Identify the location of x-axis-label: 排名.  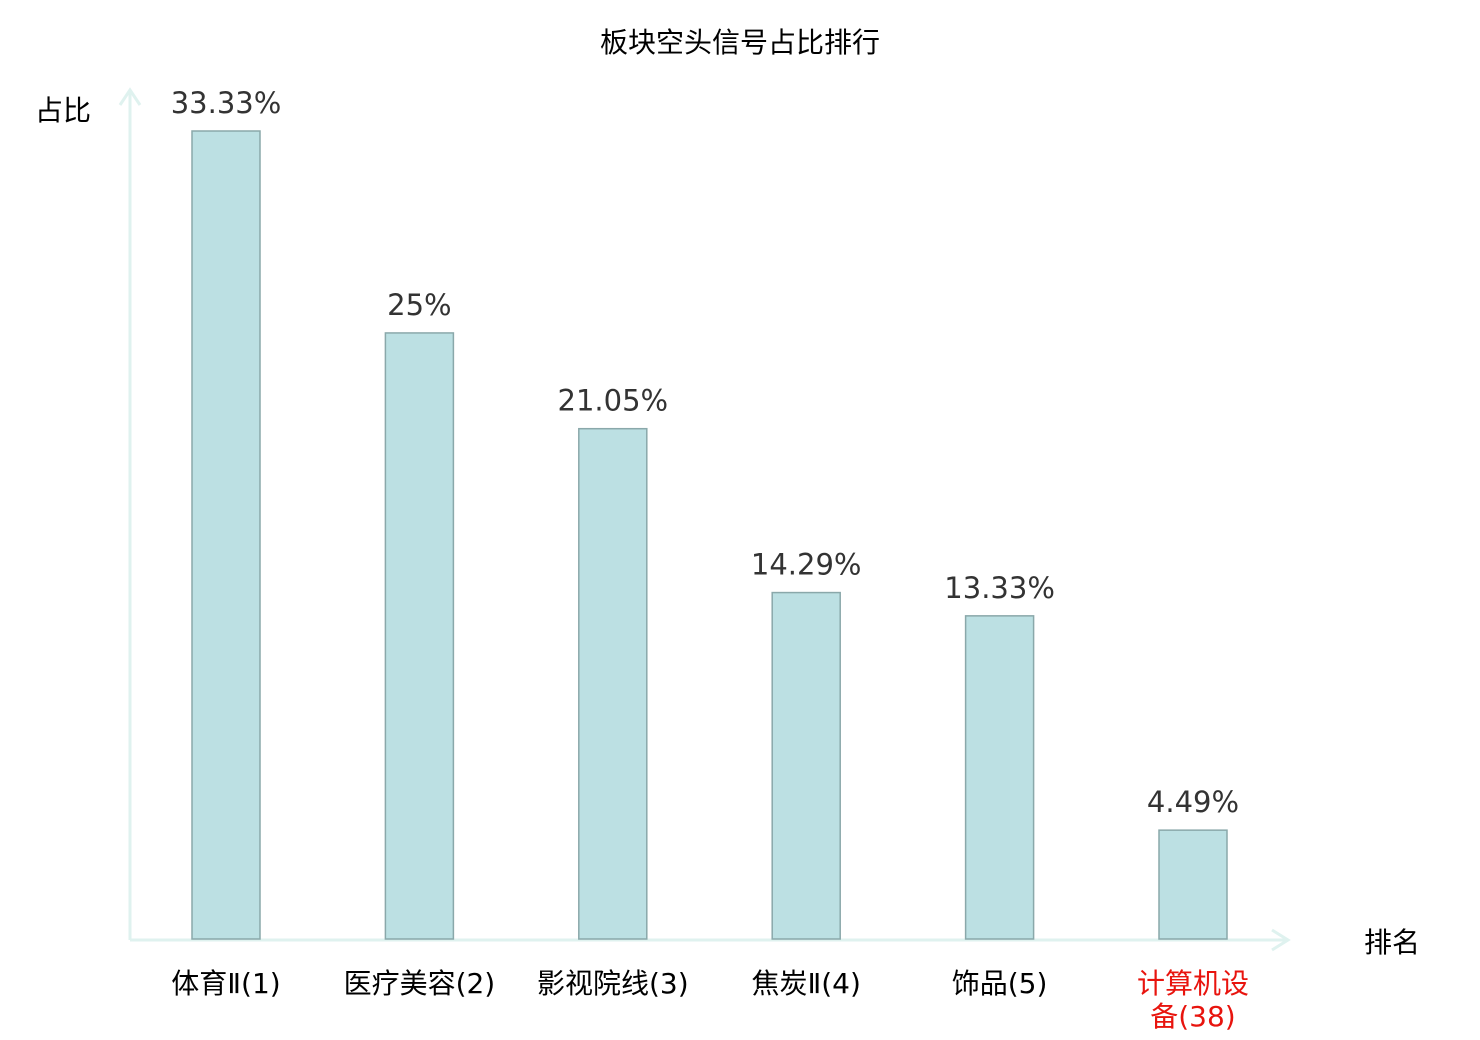
(1392, 942).